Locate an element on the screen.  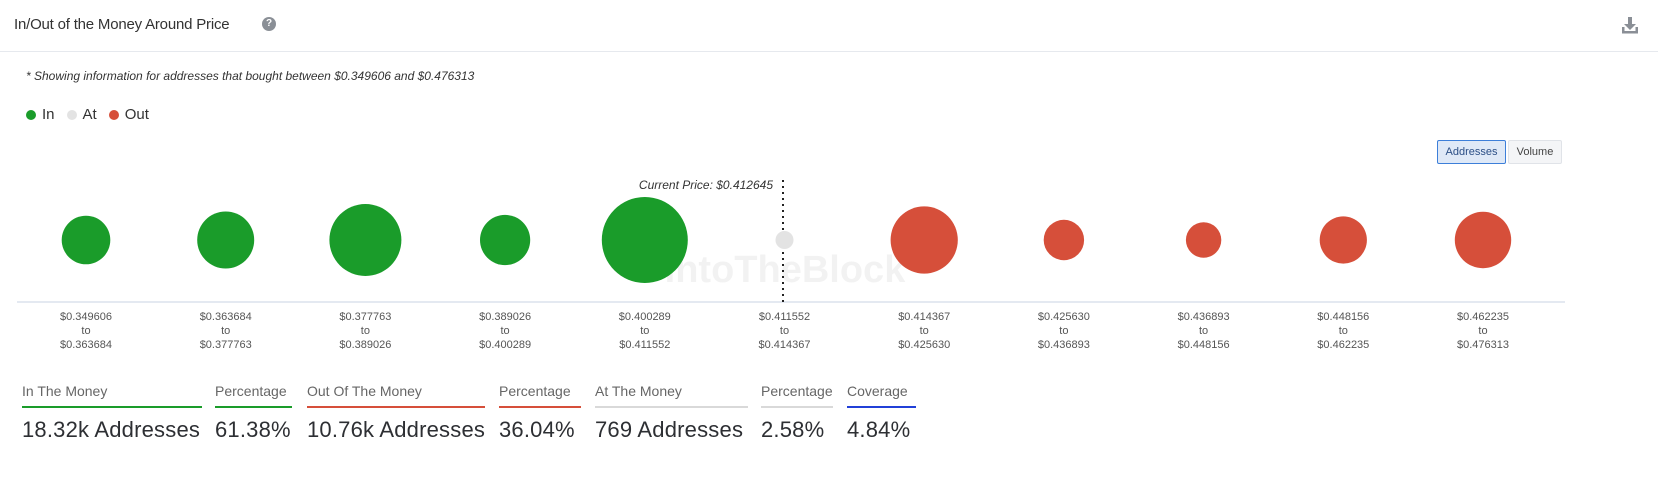
range-label-7: $0.425630 to $0.436893 is located at coordinates (1064, 331).